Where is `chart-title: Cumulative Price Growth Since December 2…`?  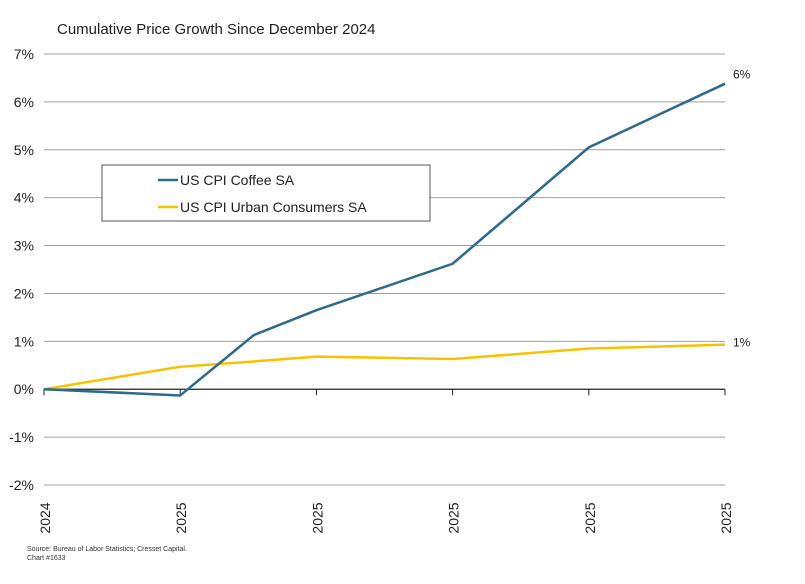
chart-title: Cumulative Price Growth Since December 2… is located at coordinates (216, 29).